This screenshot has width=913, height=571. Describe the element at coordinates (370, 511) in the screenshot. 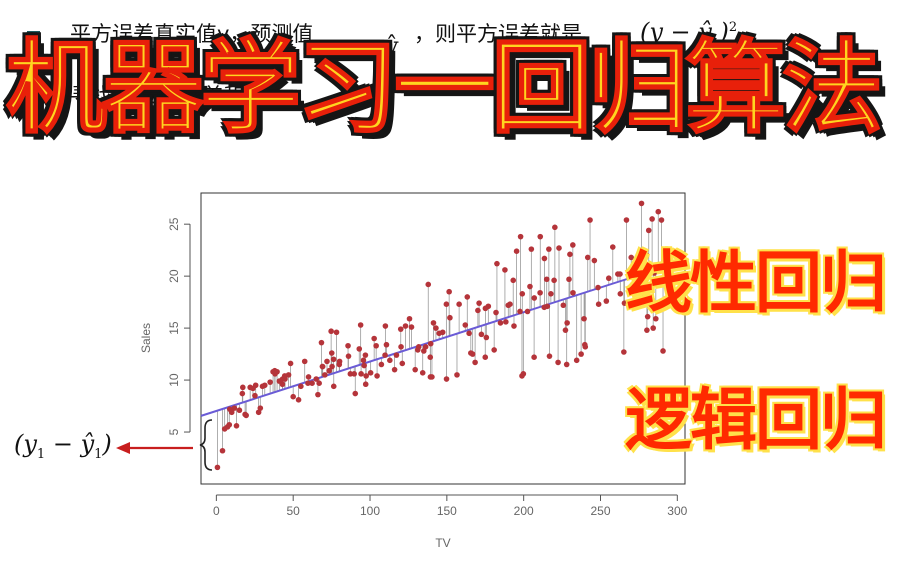

I see `x-tick-label: 100` at that location.